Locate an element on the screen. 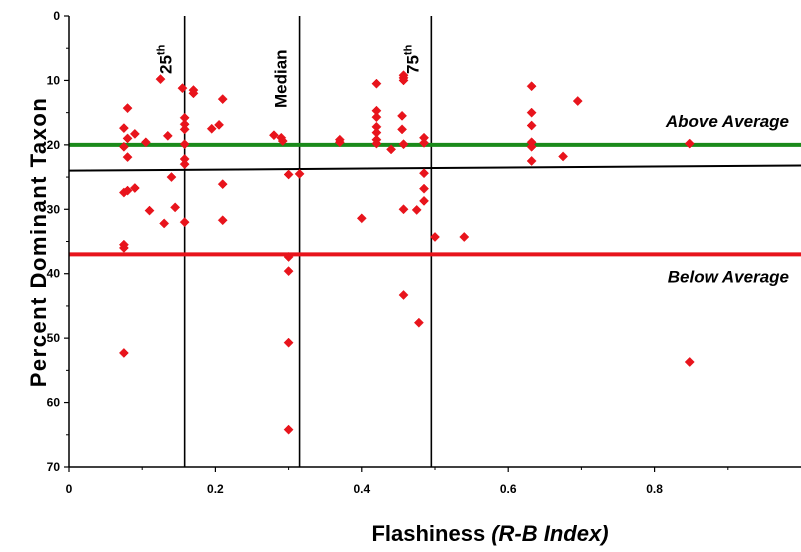 The image size is (801, 552). percentile-label-text: 25 is located at coordinates (166, 64).